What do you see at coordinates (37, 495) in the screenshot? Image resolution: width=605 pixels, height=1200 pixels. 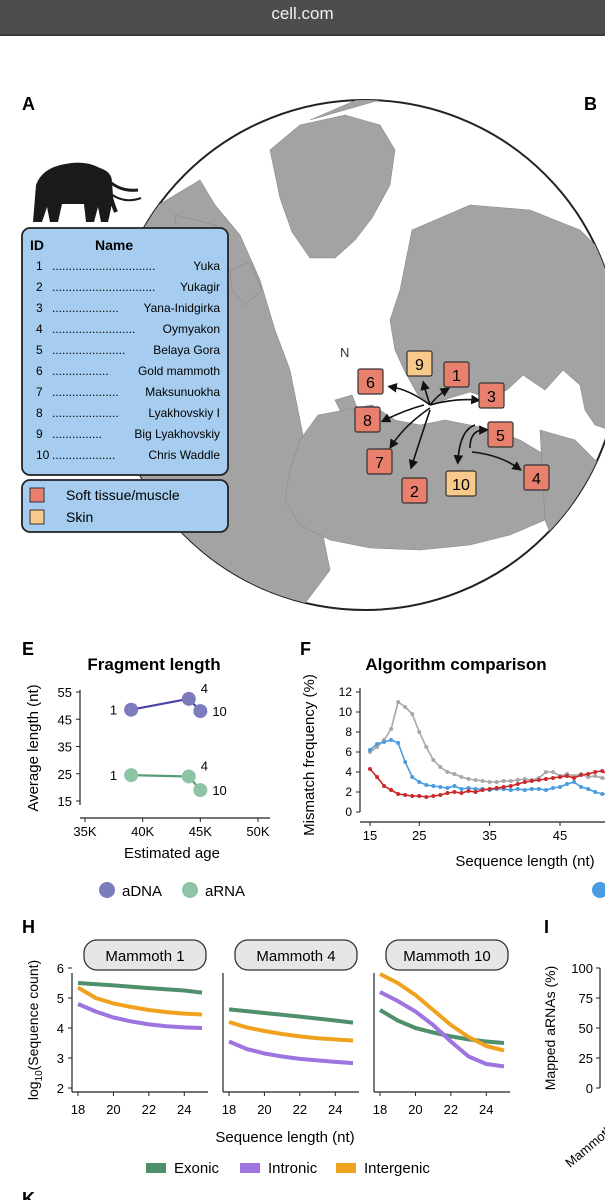 I see `legend-swatch-soft-tissue` at bounding box center [37, 495].